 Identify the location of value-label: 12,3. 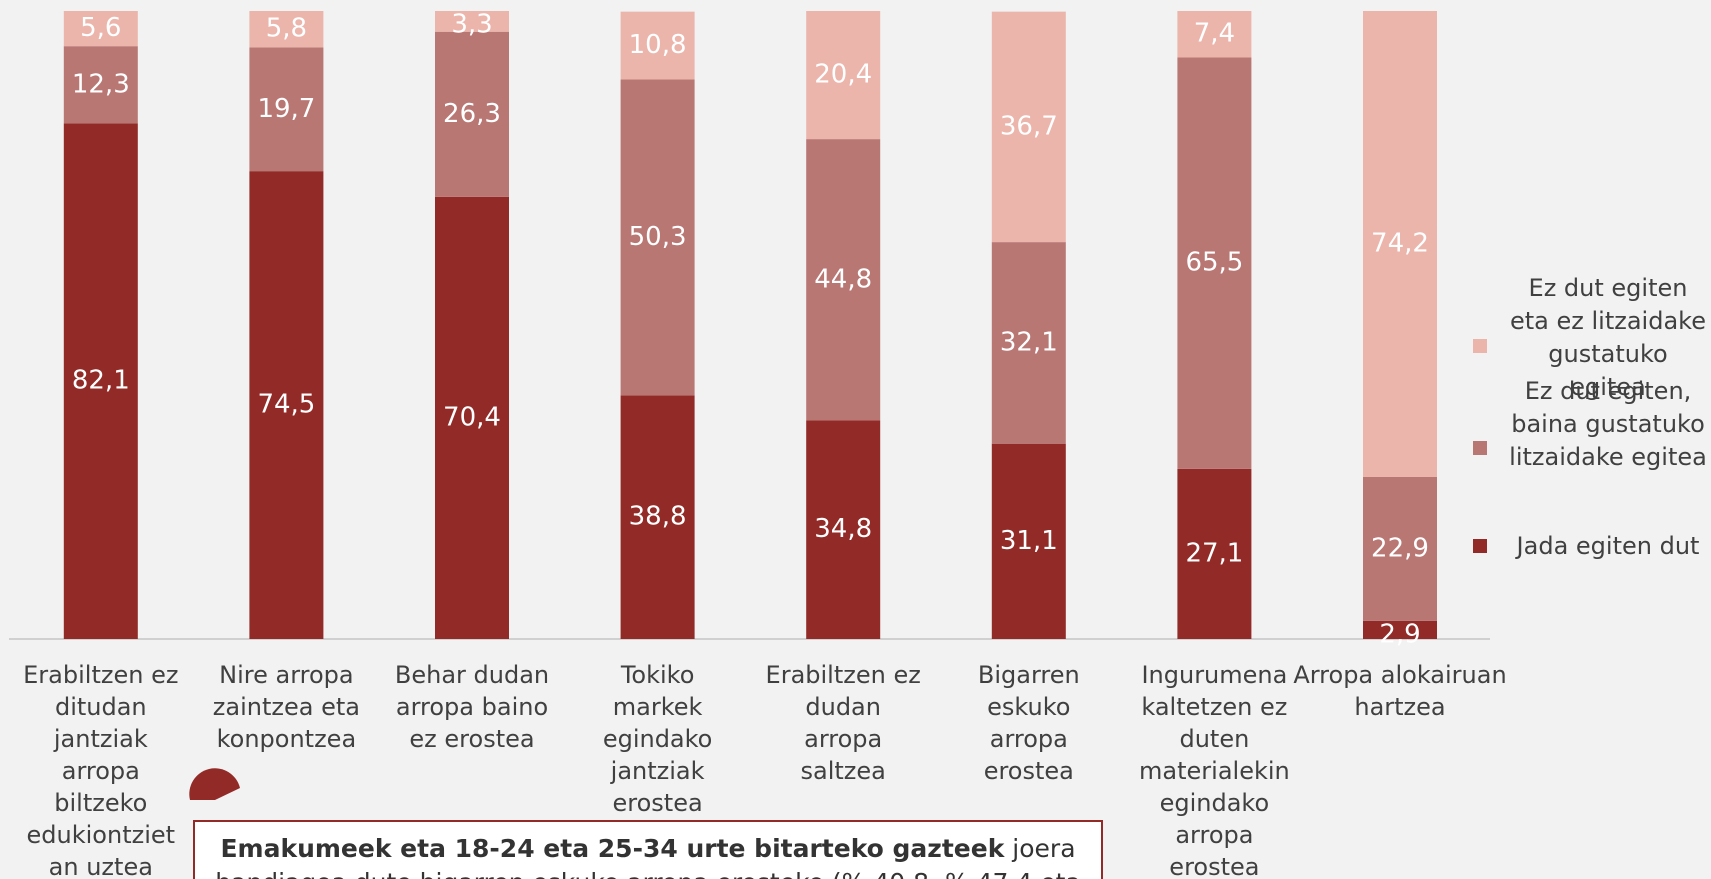
(101, 84).